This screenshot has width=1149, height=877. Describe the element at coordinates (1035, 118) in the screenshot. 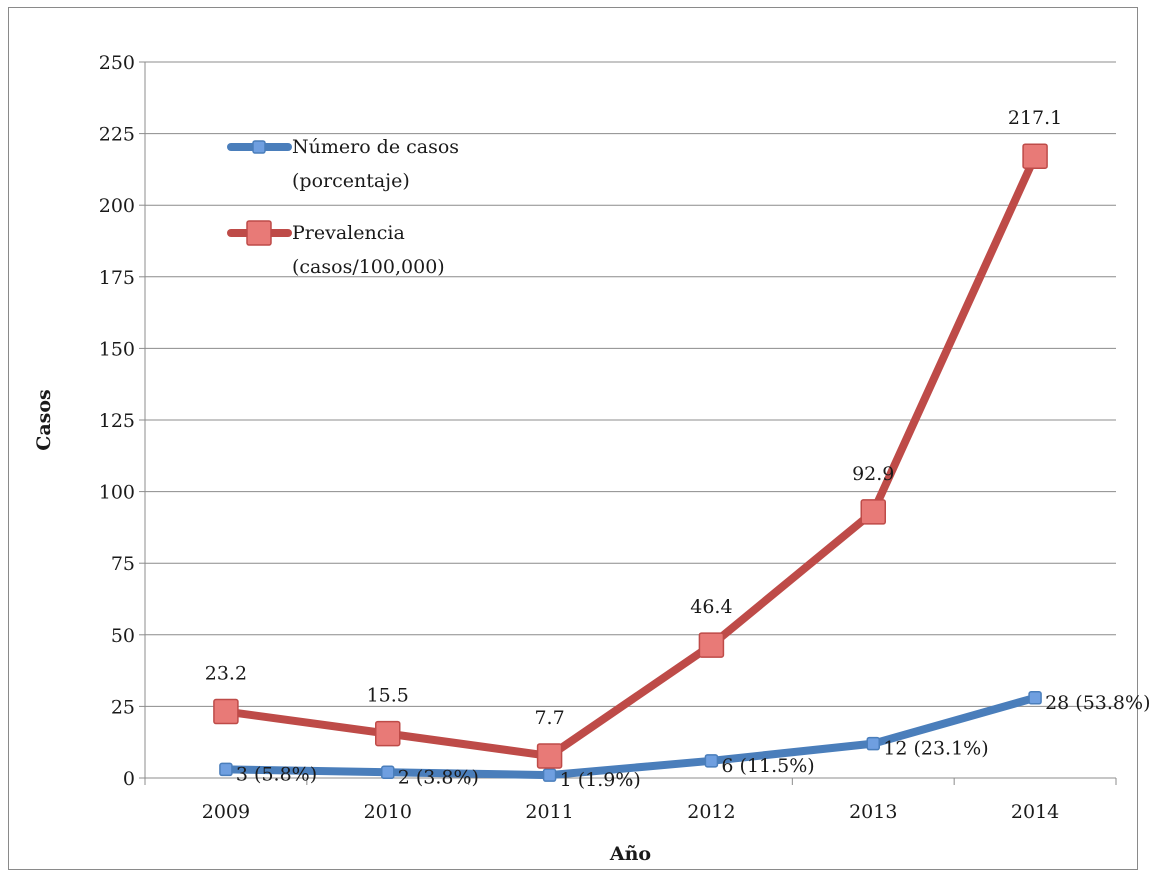

I see `data-label-prevalence: 217.1` at that location.